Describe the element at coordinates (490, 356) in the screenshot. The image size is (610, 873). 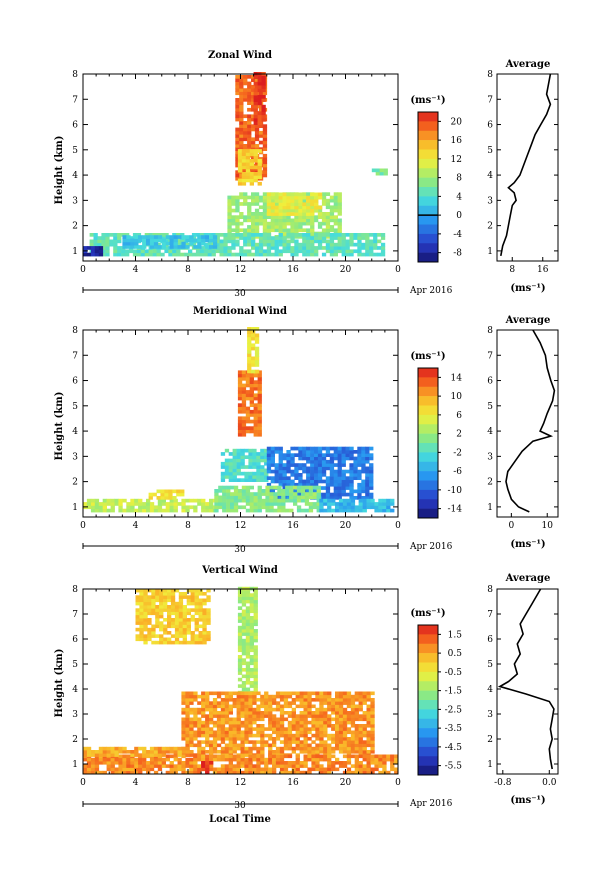
I see `meridional-profile-y-tick-label: 7` at that location.